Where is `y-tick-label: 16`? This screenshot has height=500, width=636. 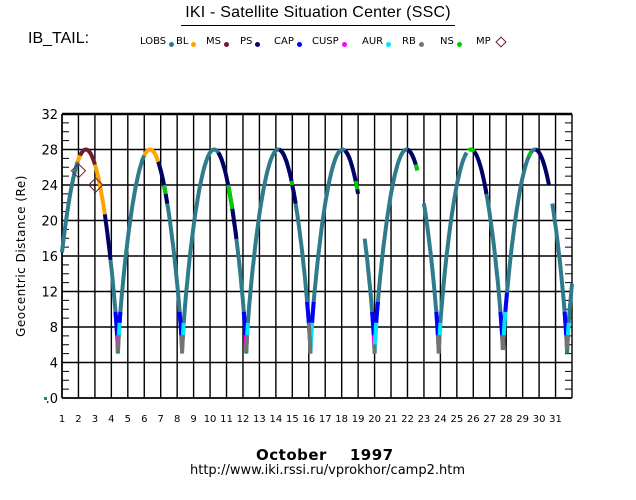
y-tick-label: 16 is located at coordinates (49, 257).